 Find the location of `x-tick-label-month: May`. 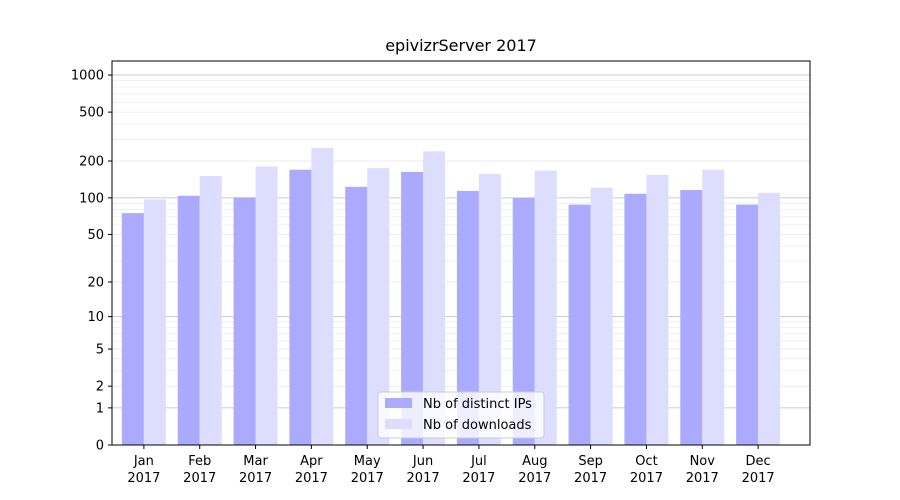

x-tick-label-month: May is located at coordinates (367, 461).